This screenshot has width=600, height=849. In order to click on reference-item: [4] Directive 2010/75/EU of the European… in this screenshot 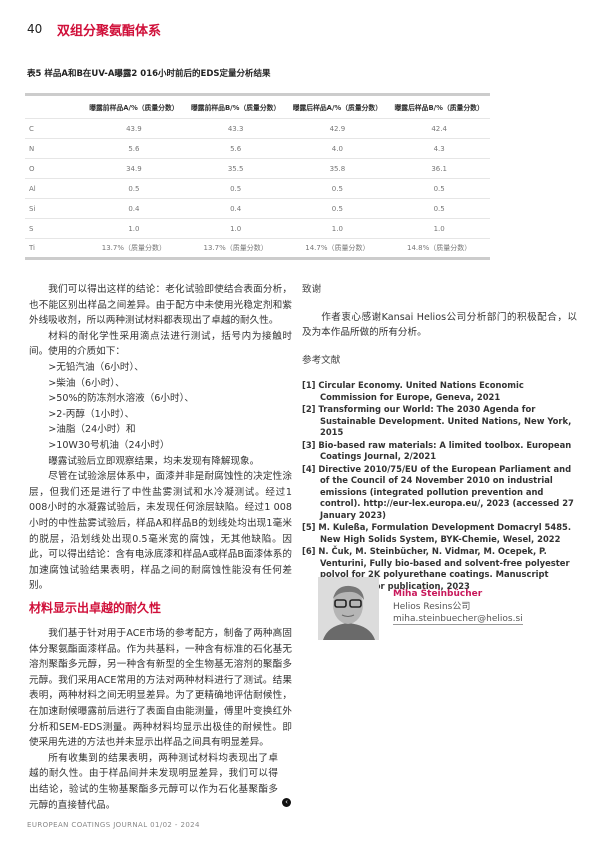, I will do `click(438, 491)`.